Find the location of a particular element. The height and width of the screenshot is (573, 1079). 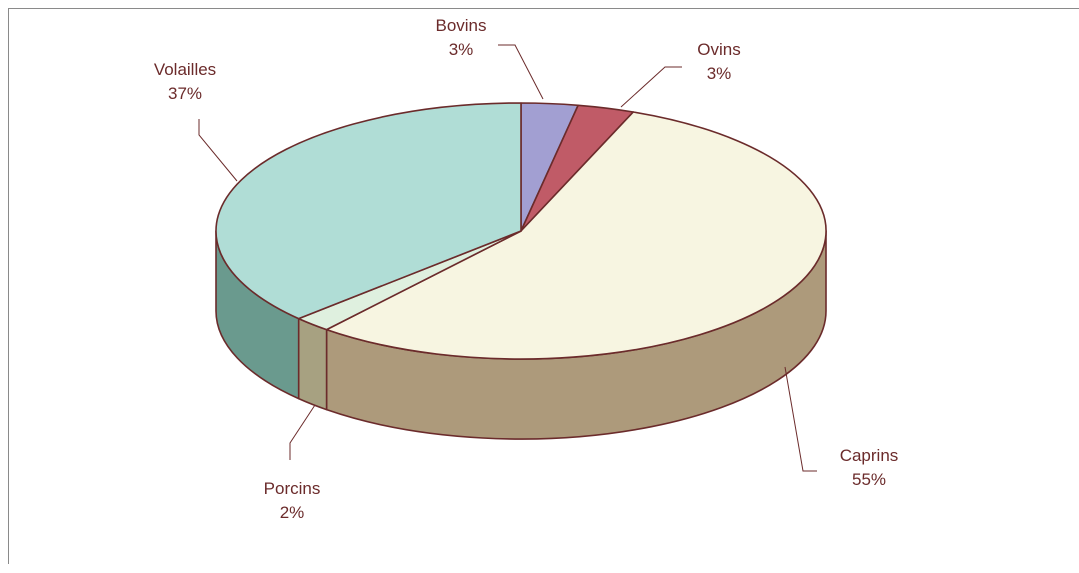

label-bovins-name: Bovins is located at coordinates (460, 25).